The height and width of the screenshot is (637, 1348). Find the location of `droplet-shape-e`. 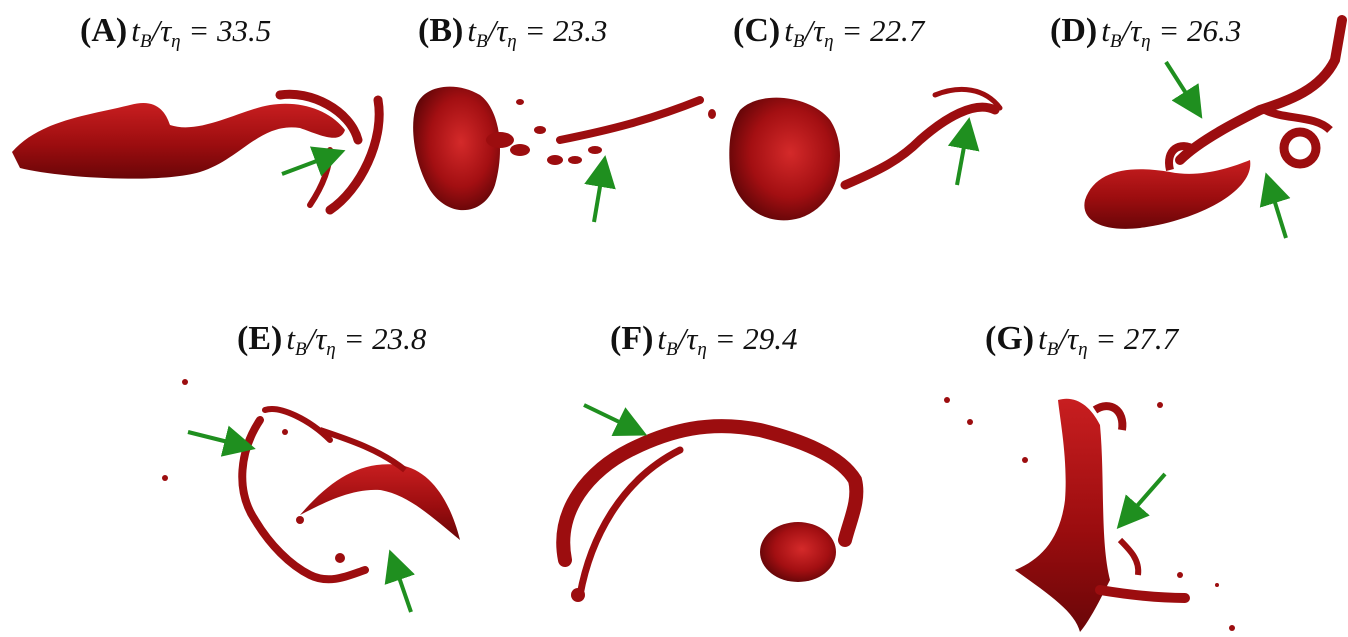

droplet-shape-e is located at coordinates (311, 481).